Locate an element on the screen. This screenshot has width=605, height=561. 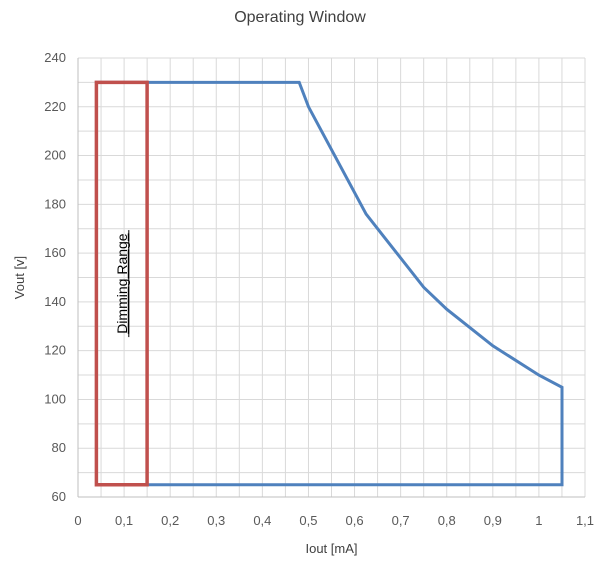
y-tick-label: 80 is located at coordinates (59, 447).